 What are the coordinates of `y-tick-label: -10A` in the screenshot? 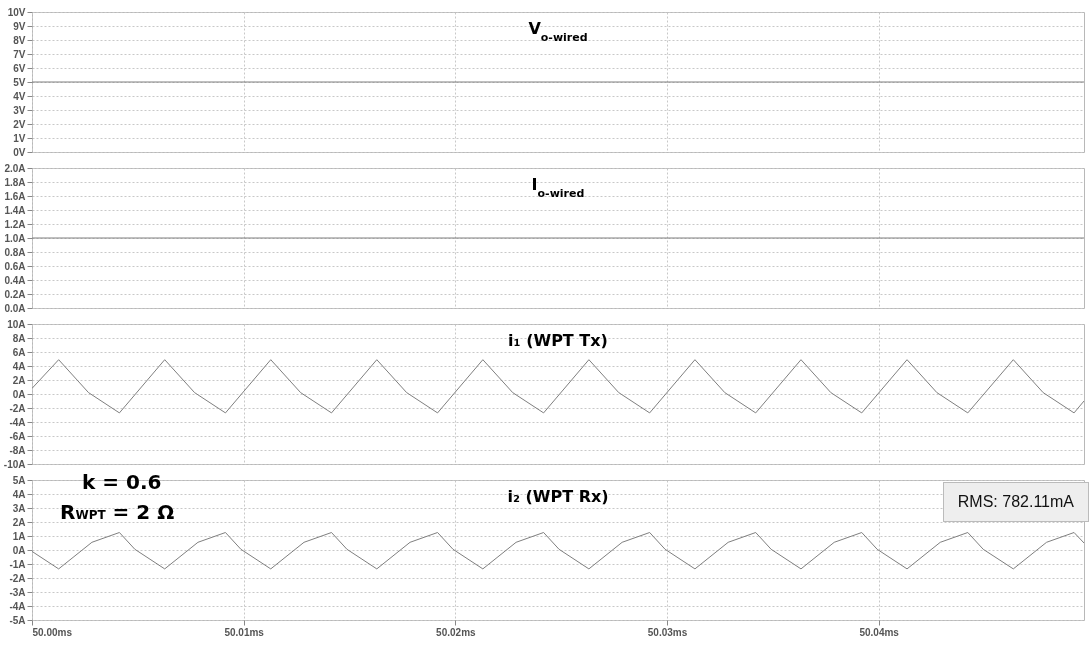 It's located at (14, 464).